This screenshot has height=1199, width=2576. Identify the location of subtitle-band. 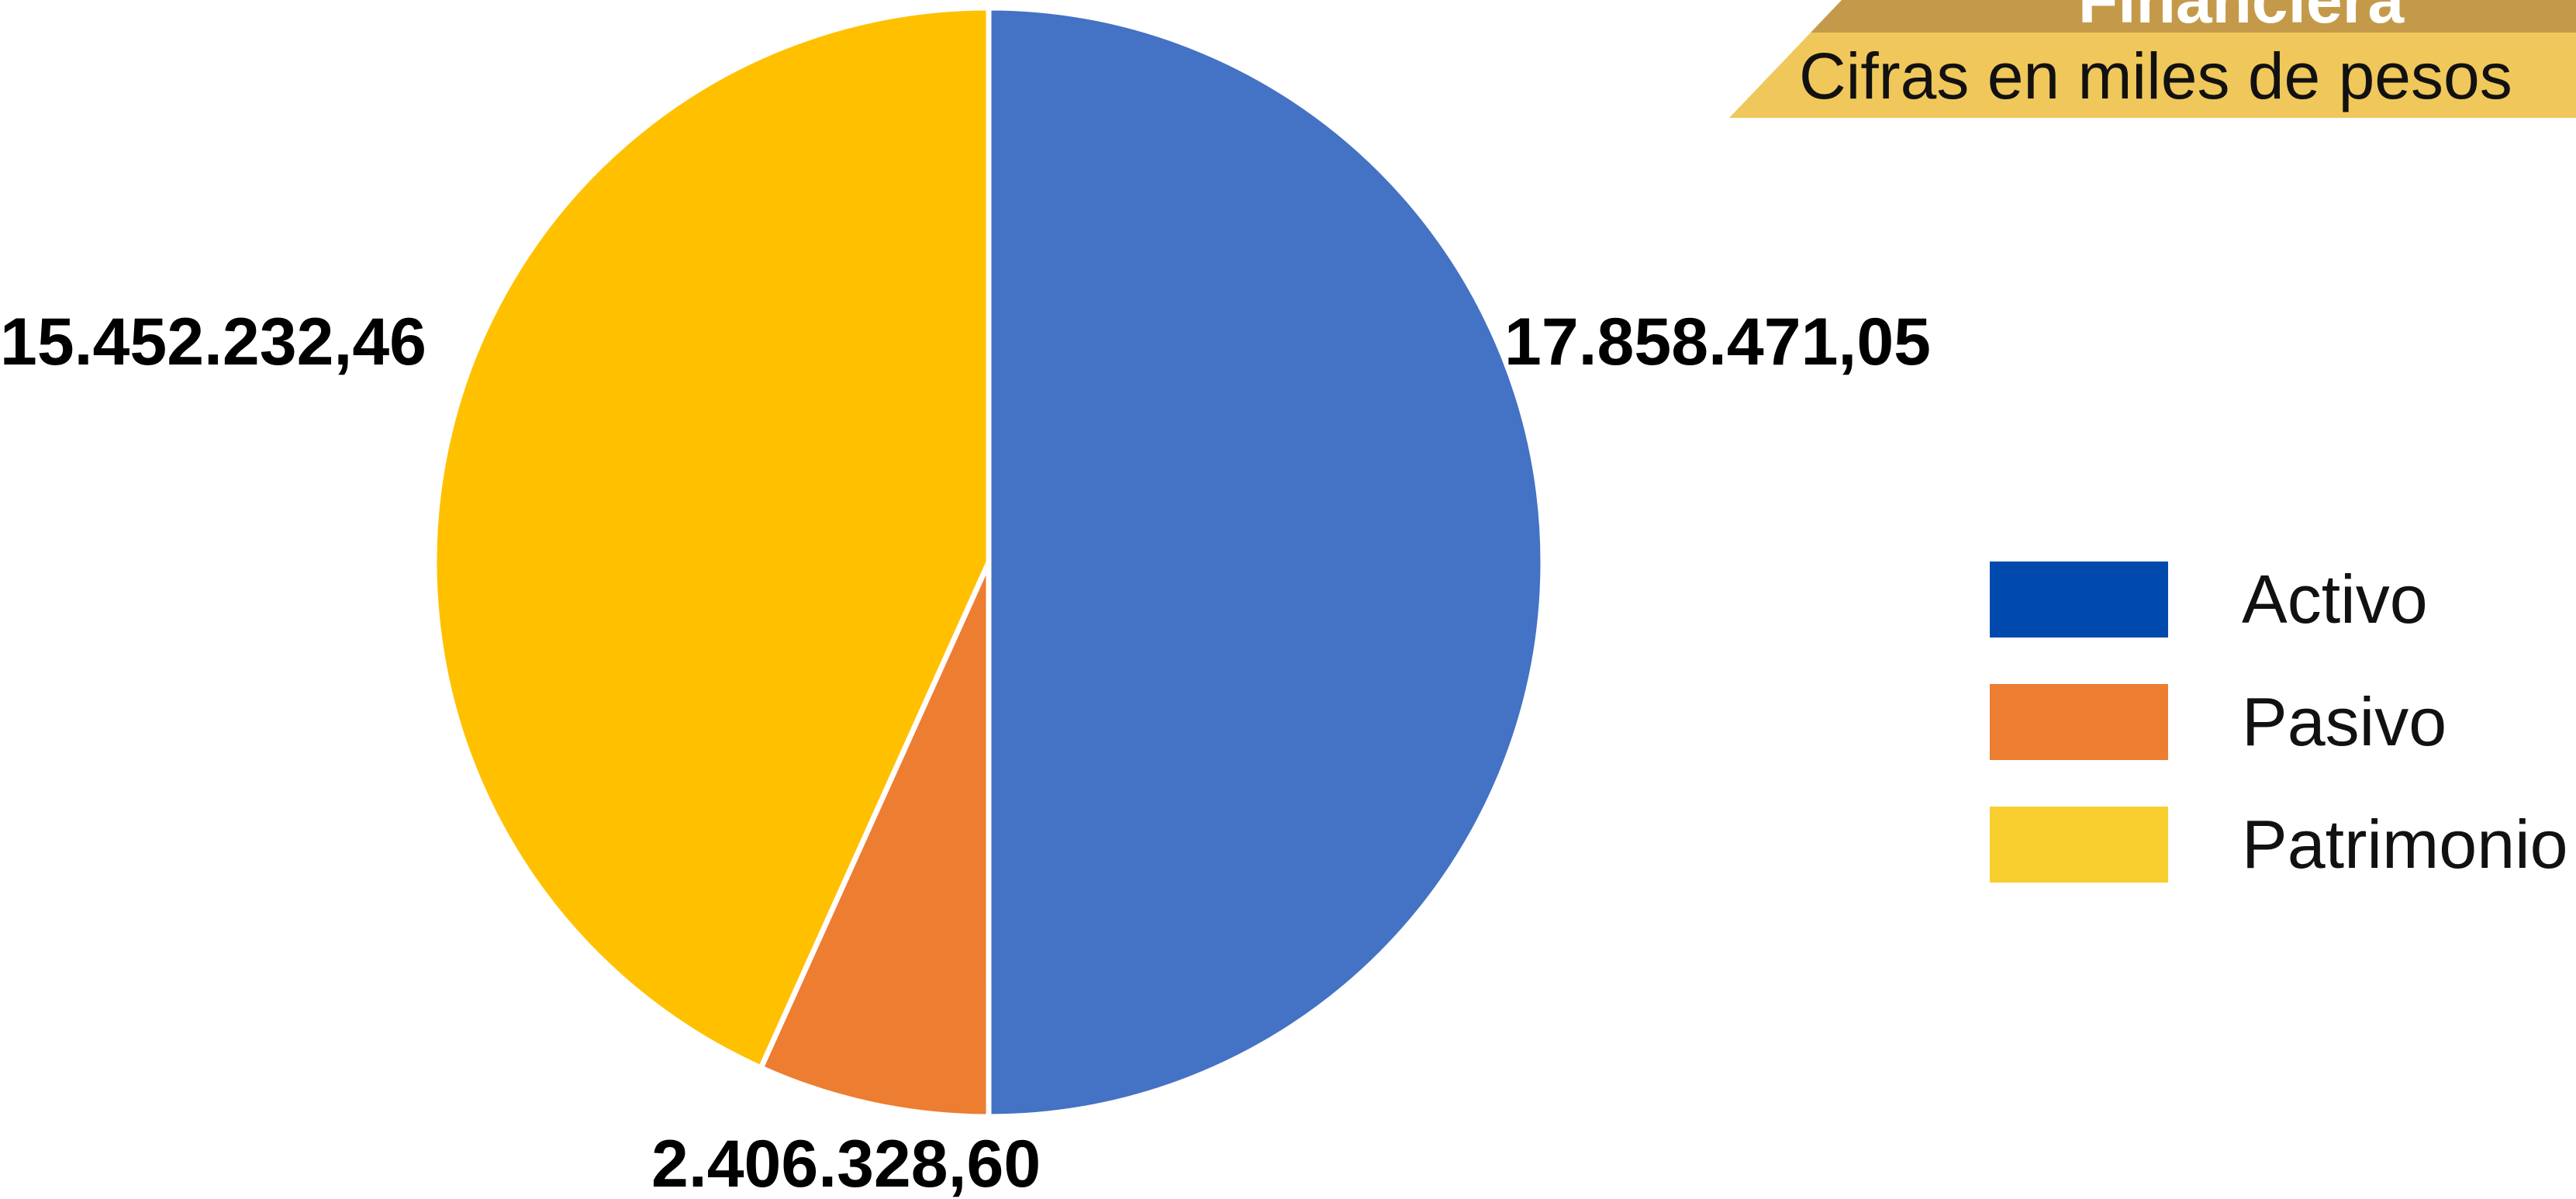
(2152, 75).